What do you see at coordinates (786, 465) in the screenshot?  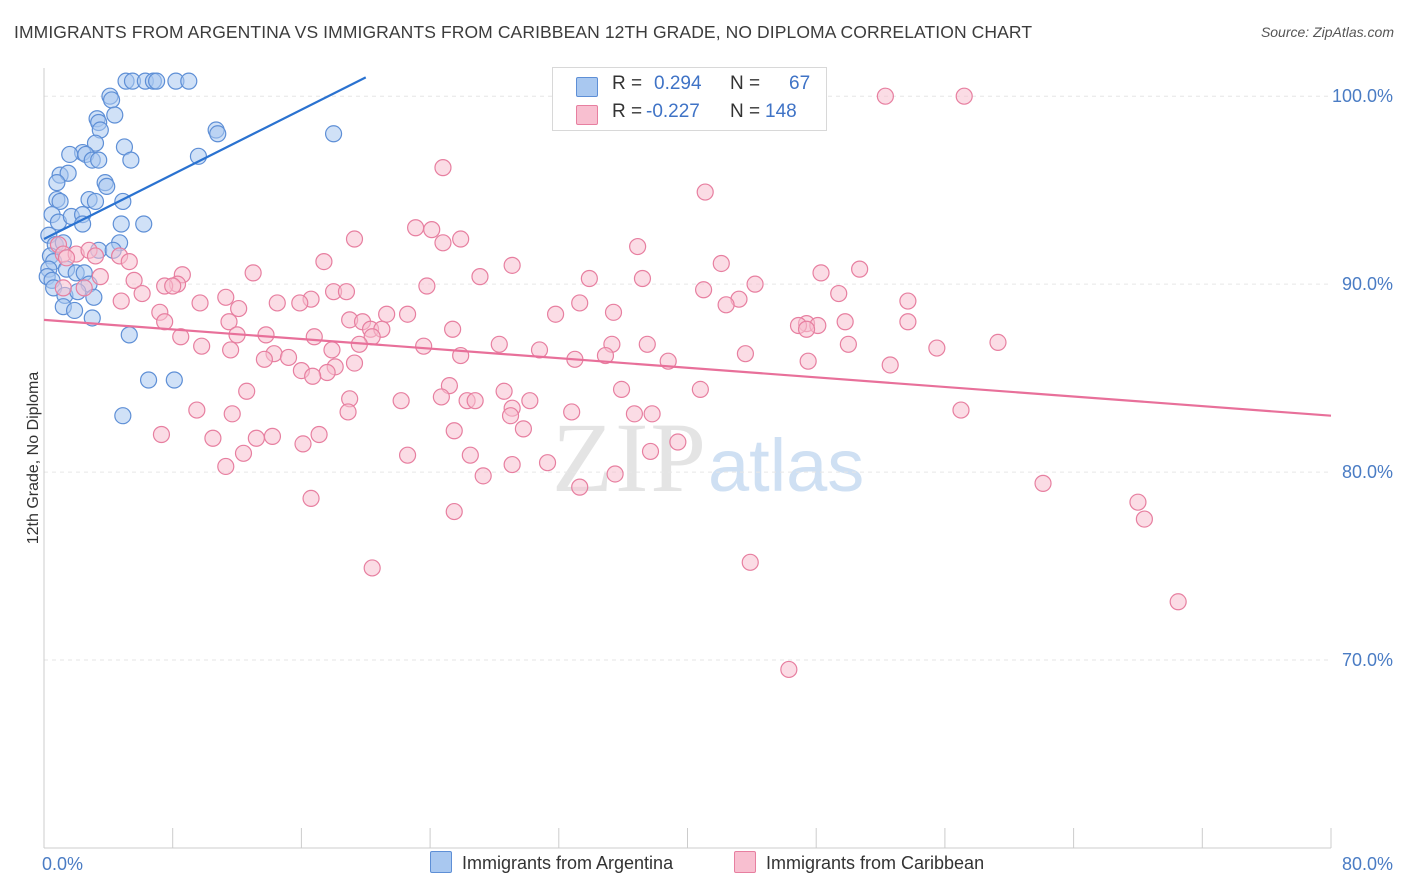 I see `watermark-atlas: atlas` at bounding box center [786, 465].